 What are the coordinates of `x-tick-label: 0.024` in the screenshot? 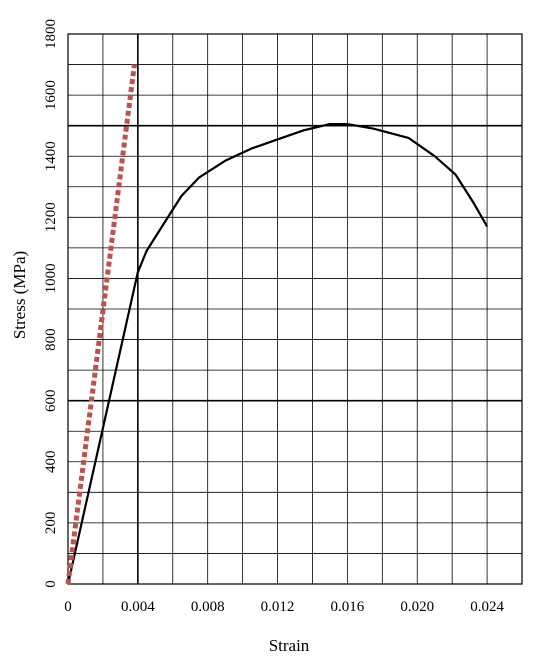 It's located at (487, 607).